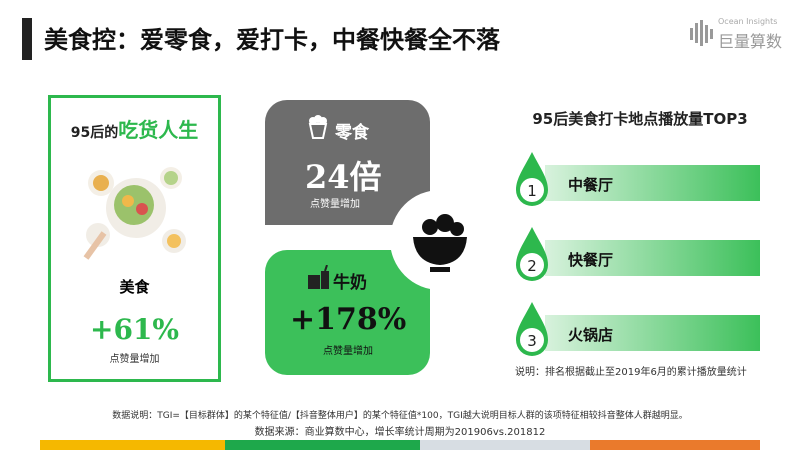 Image resolution: width=800 pixels, height=450 pixels. Describe the element at coordinates (505, 445) in the screenshot. I see `stripe-gray` at that location.